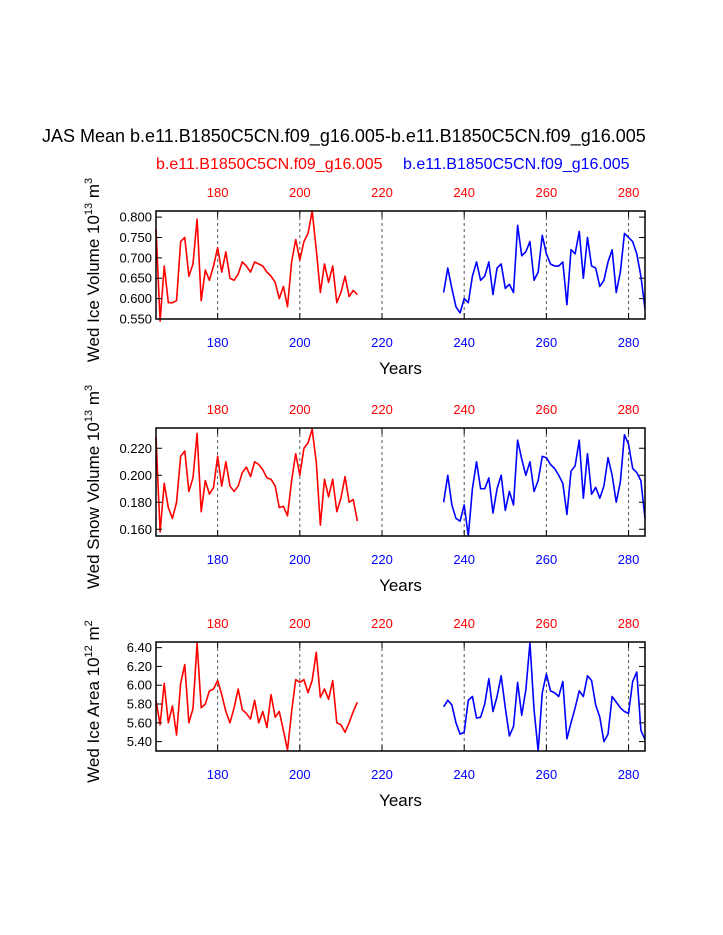 Image resolution: width=723 pixels, height=935 pixels. Describe the element at coordinates (139, 685) in the screenshot. I see `y-tick-label: 6.00` at that location.